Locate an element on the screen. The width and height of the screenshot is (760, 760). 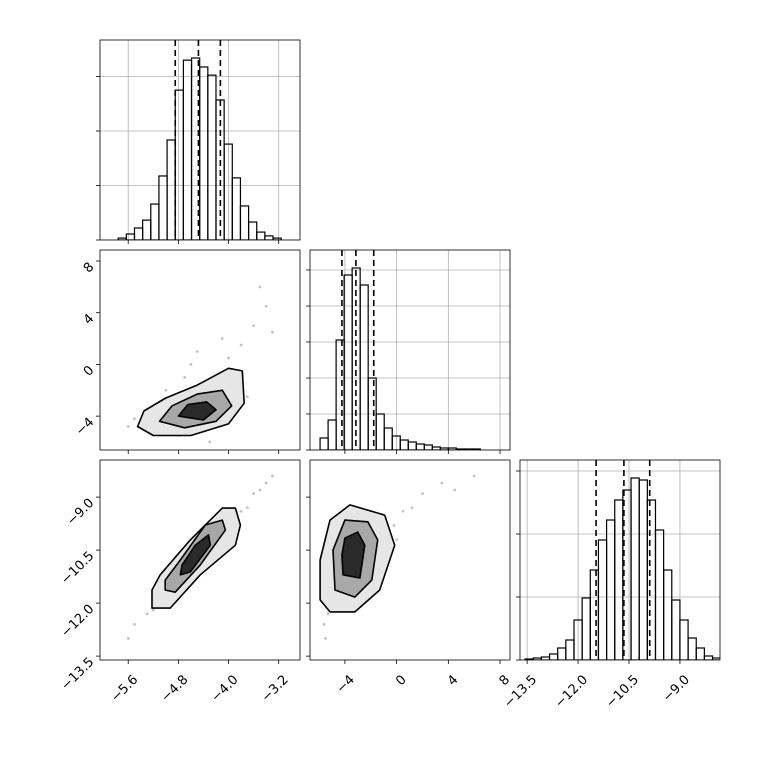
panel: −5.6 −4.8 −4.0 −3.2 −13.5 −12.0 −10.5 −9.0 is located at coordinates (180, 582).